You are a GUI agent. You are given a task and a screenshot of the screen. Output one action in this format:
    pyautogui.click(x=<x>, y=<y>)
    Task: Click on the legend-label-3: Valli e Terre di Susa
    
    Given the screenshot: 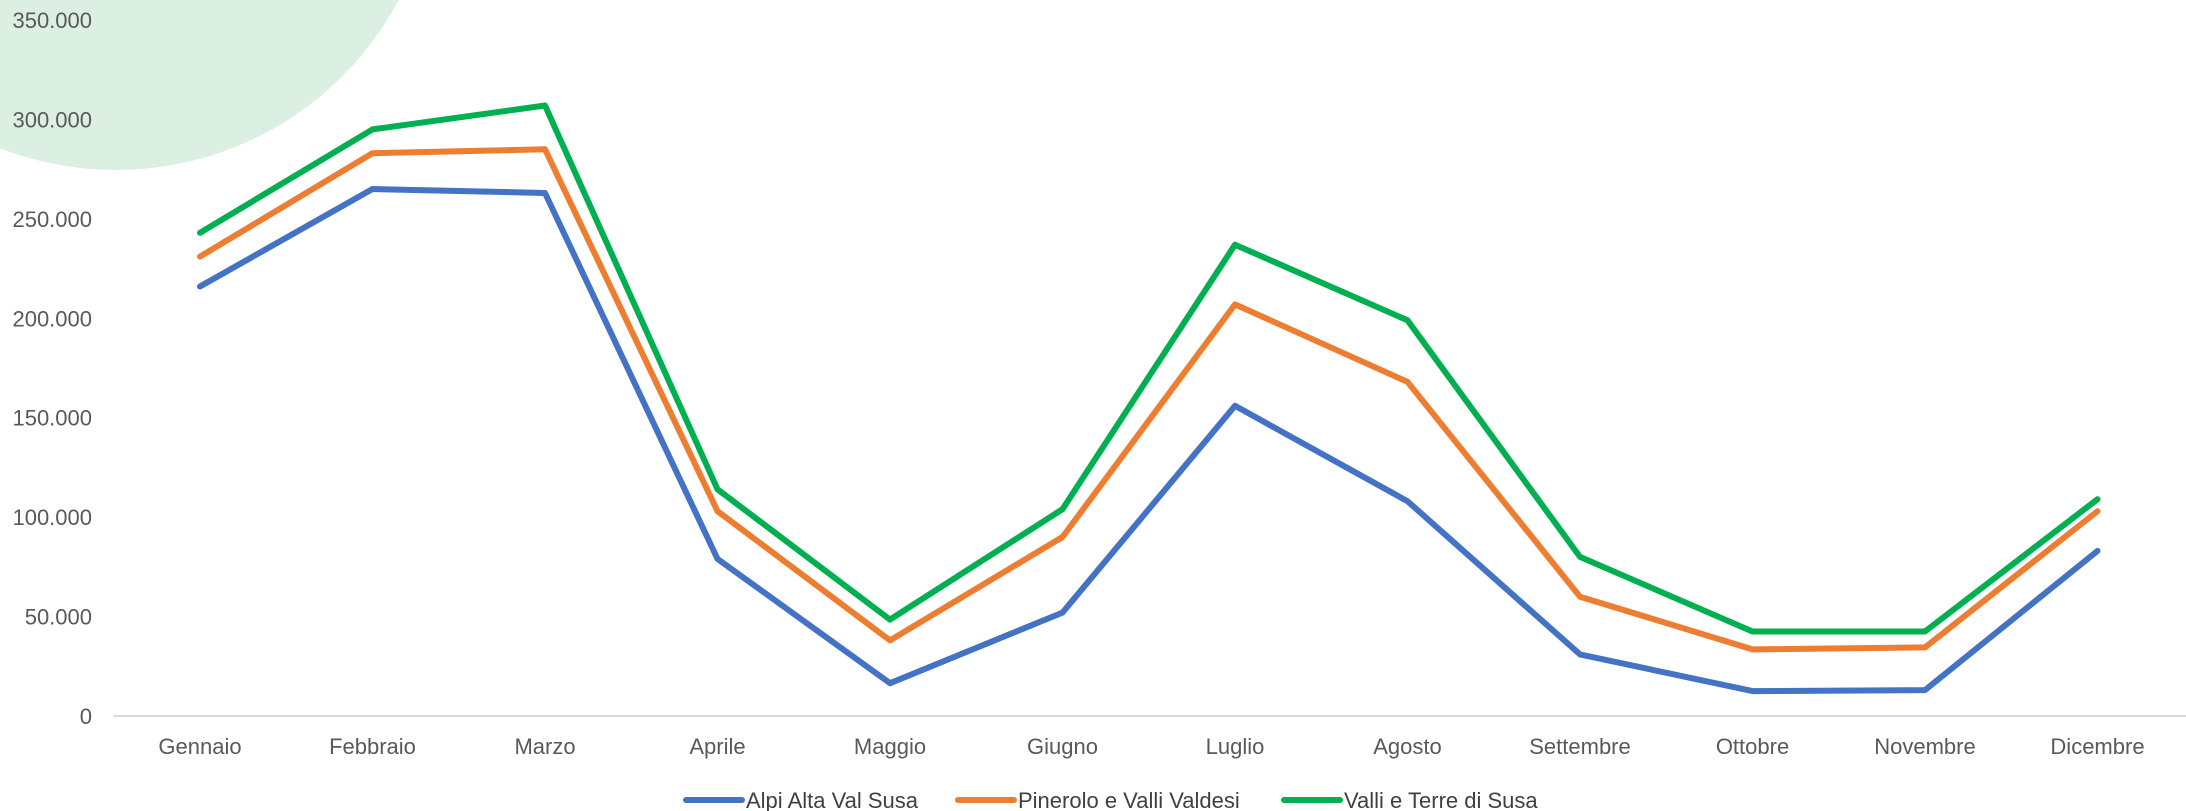 What is the action you would take?
    pyautogui.click(x=1441, y=799)
    